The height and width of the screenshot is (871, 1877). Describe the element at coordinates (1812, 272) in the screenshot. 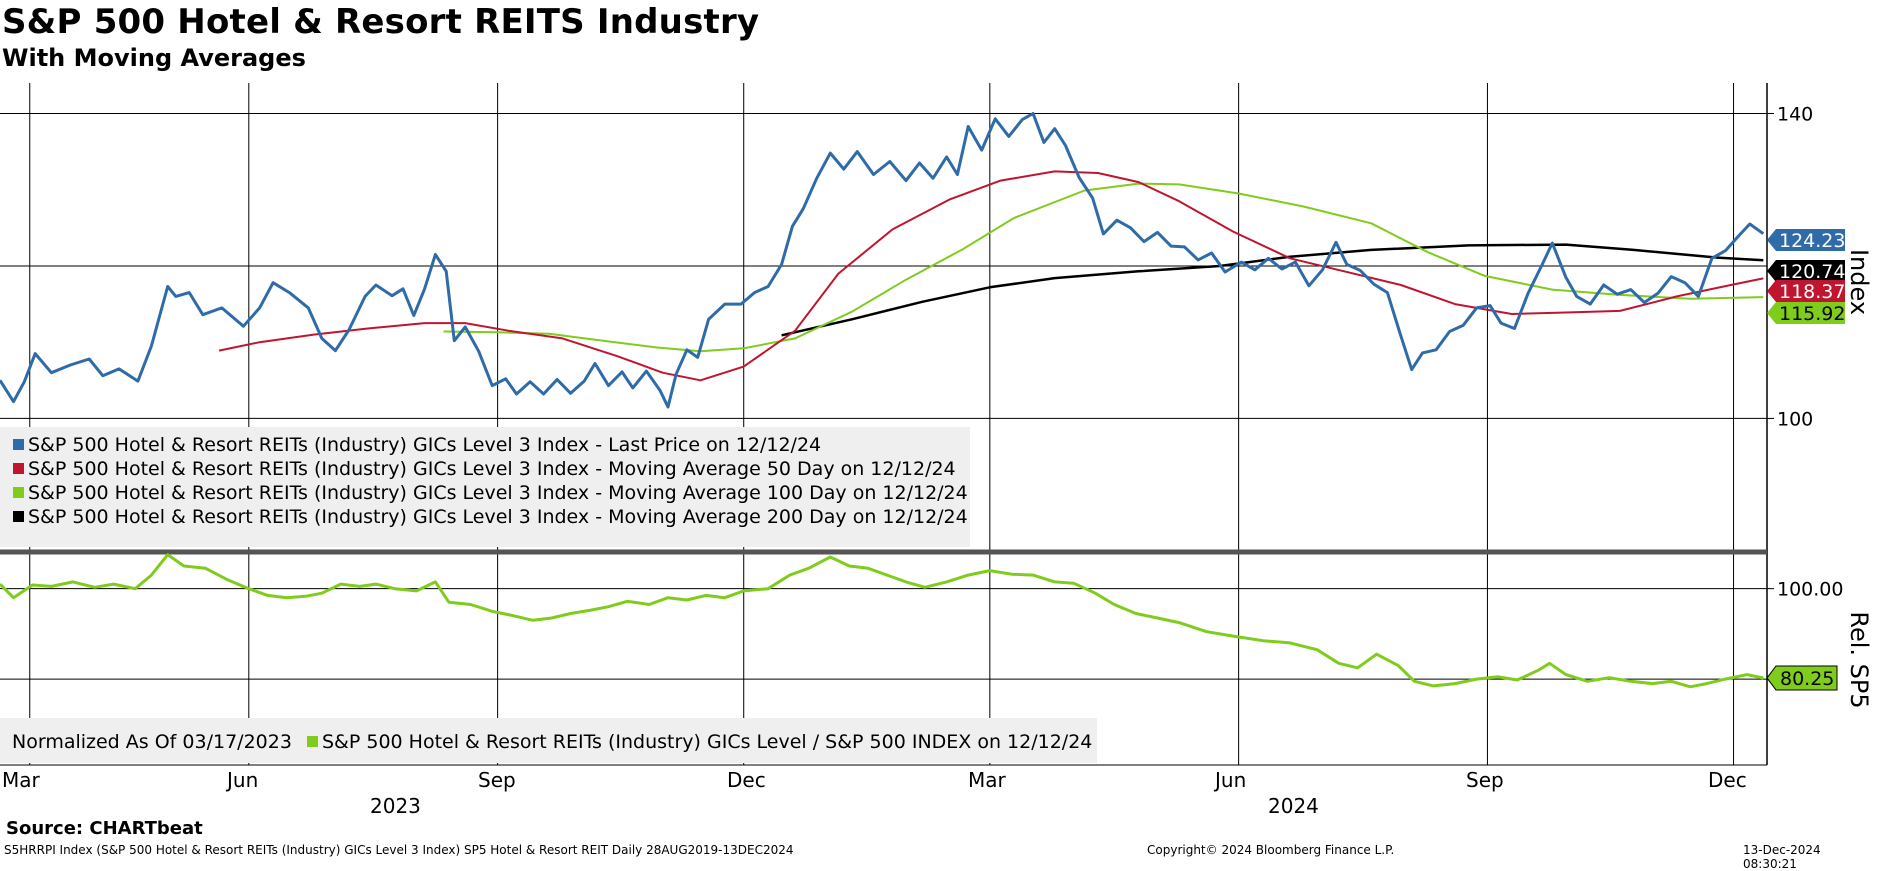

I see `ma200-tag-label: 120.74` at that location.